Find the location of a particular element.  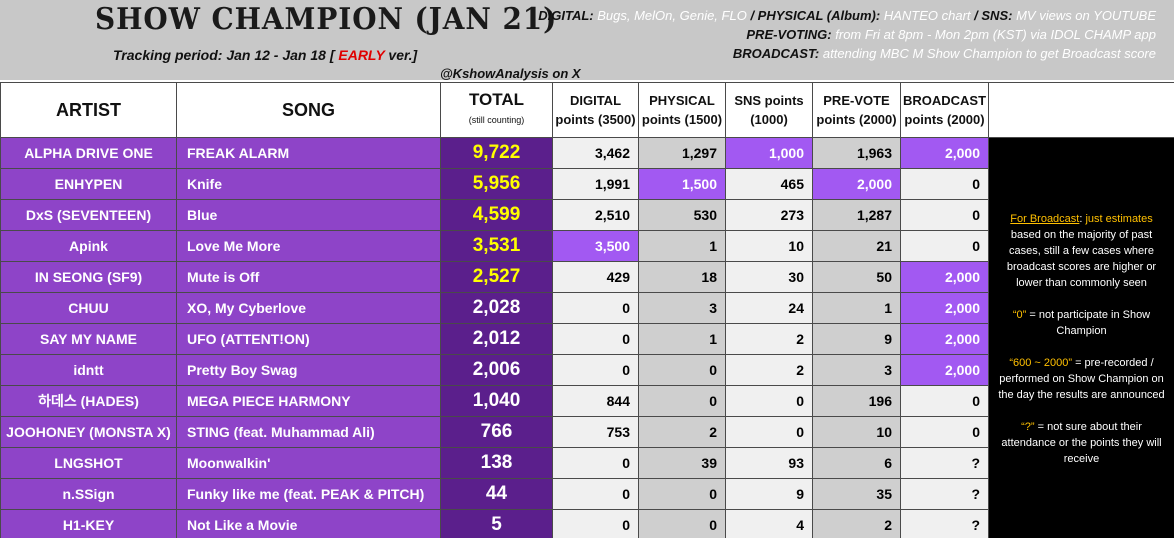

note-q-key: “?” is located at coordinates (1028, 427).